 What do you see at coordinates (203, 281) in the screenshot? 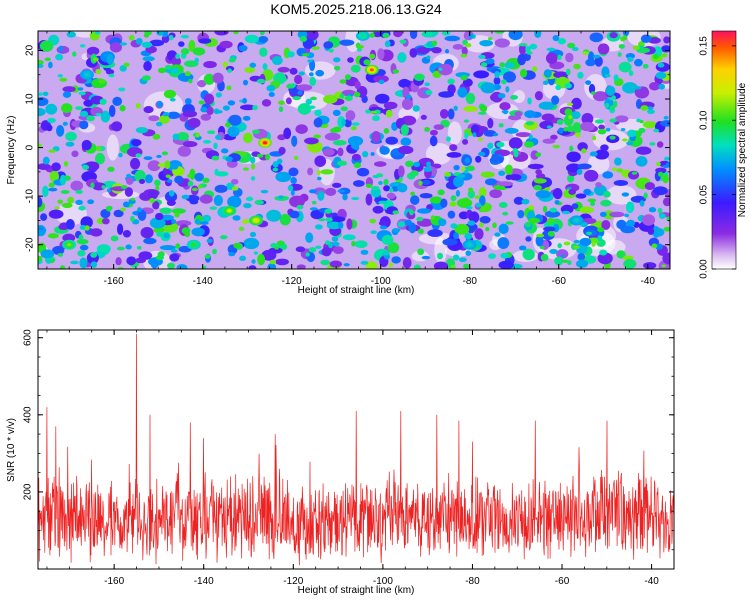
I see `x-tick-label: -140` at bounding box center [203, 281].